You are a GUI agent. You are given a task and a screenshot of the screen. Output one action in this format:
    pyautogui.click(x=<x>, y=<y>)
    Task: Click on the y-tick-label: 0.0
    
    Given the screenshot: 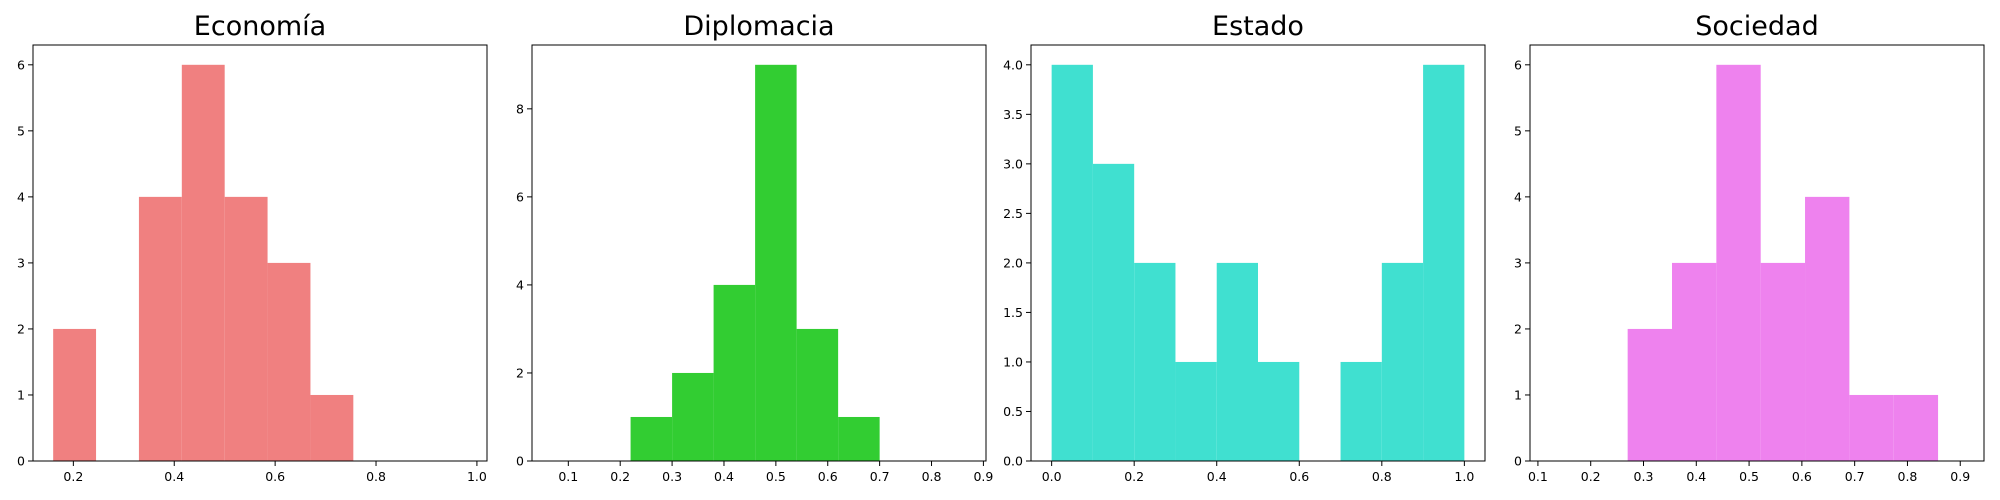 What is the action you would take?
    pyautogui.click(x=1013, y=461)
    